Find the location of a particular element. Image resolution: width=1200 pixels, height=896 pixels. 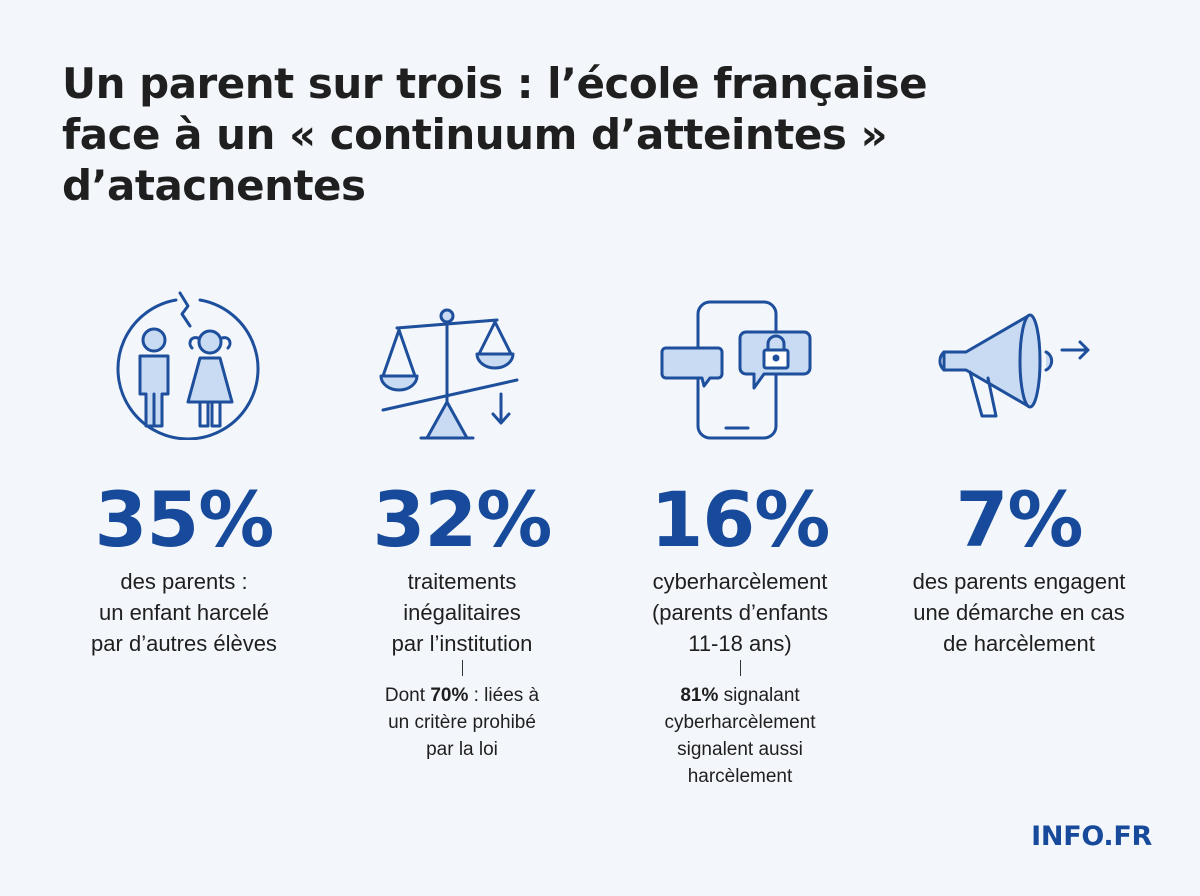

stat-value: 16% is located at coordinates (740, 519).